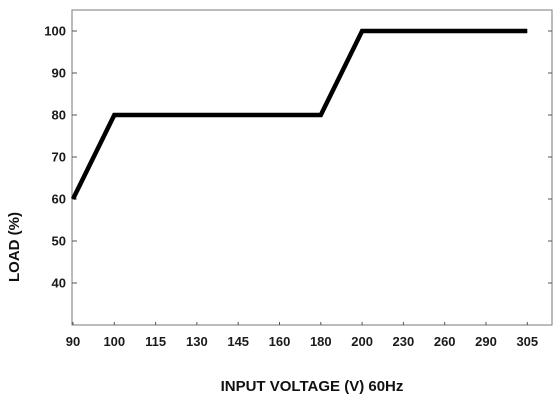  What do you see at coordinates (59, 283) in the screenshot?
I see `y-tick-label: 40` at bounding box center [59, 283].